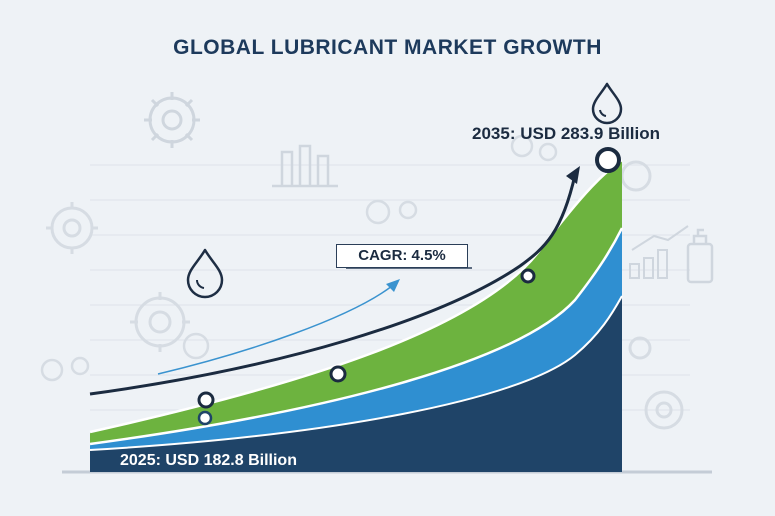  I want to click on end-marker, so click(608, 160).